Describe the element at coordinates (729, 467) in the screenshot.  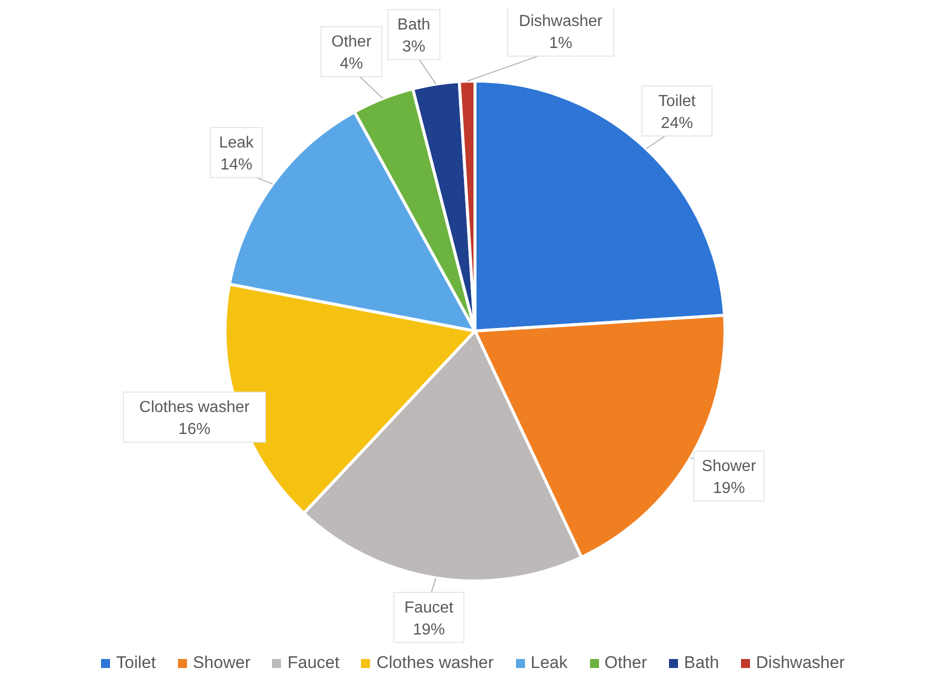
I see `slice-label: Shower` at that location.